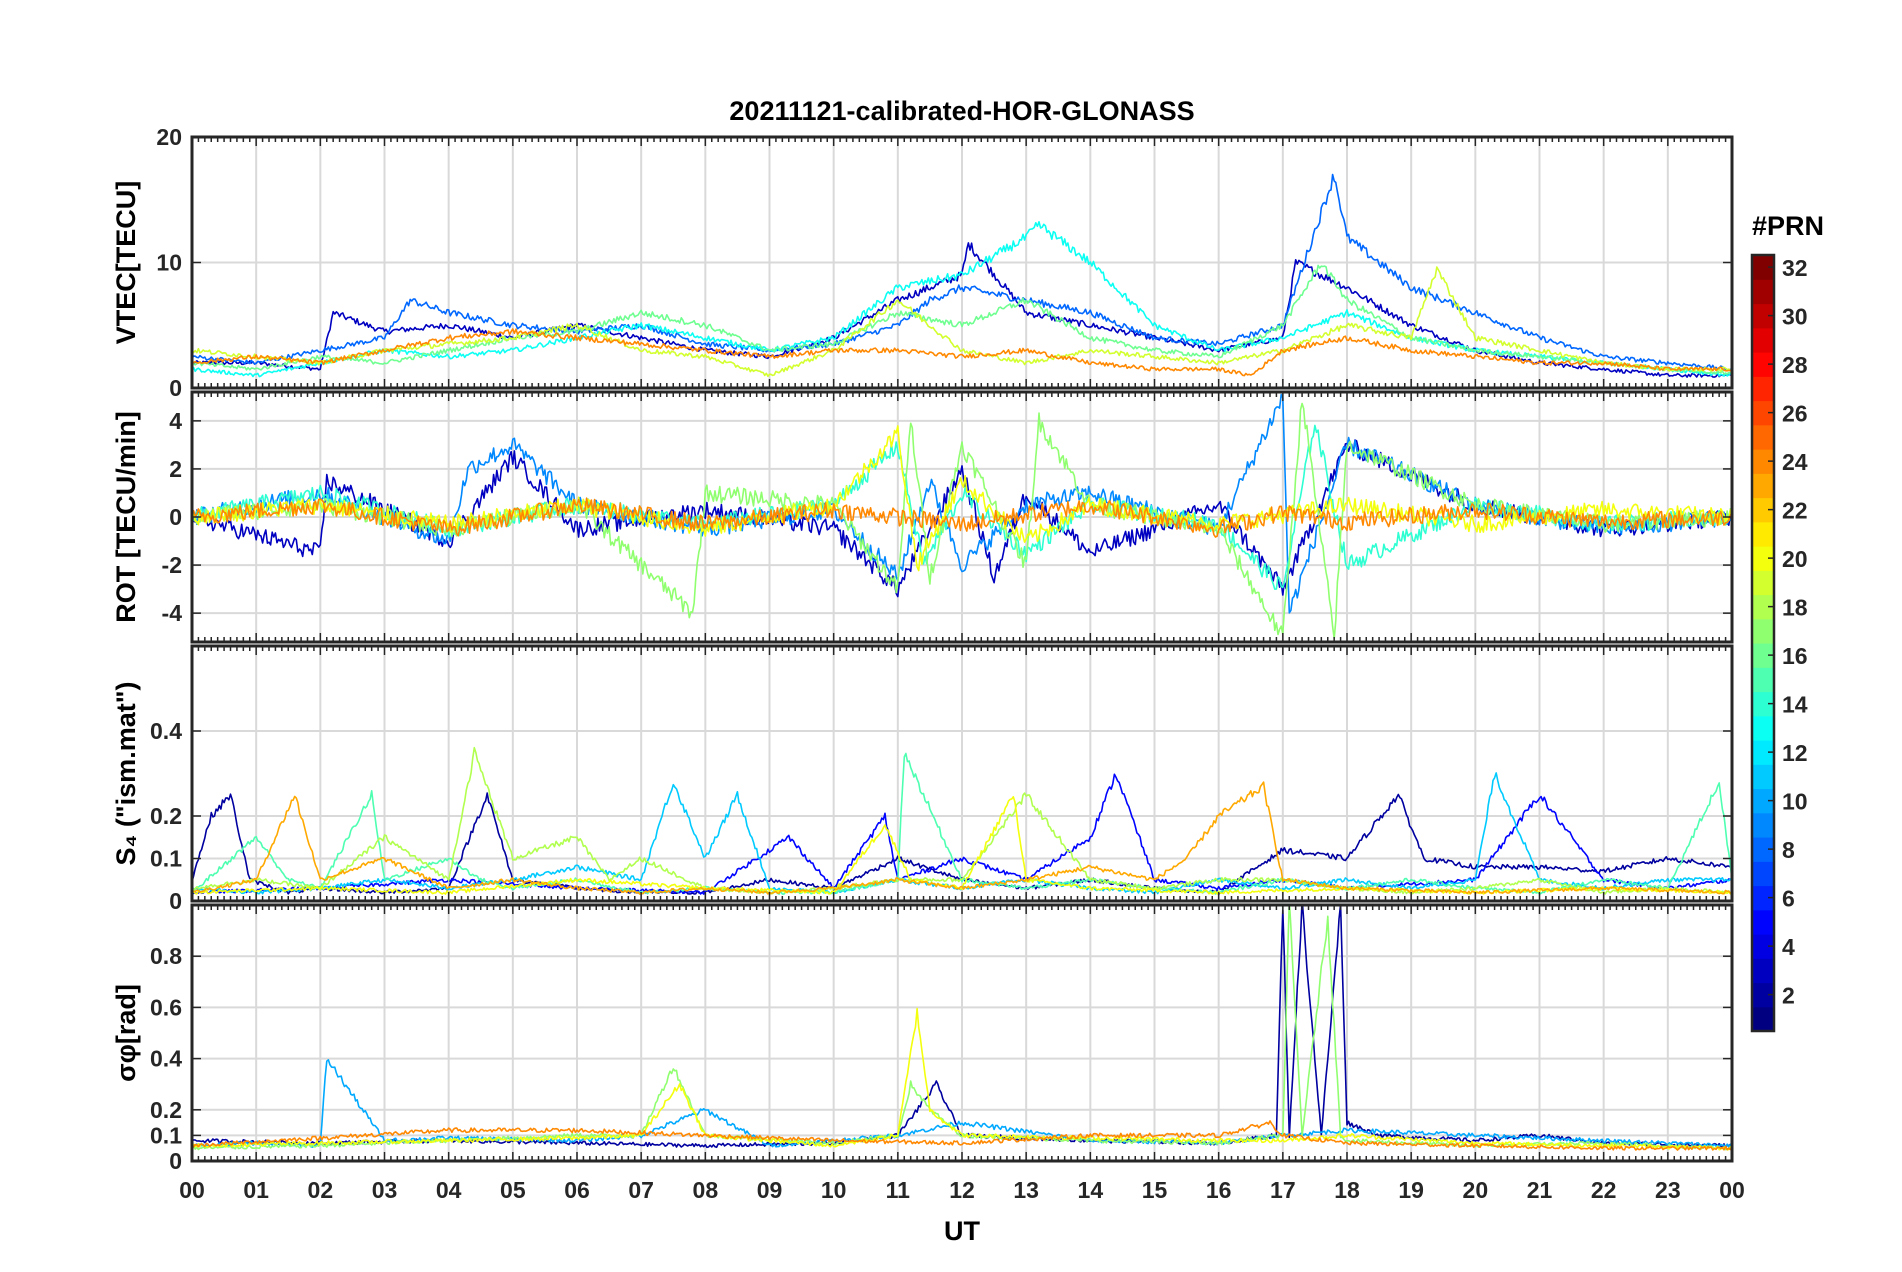 This screenshot has width=1902, height=1272. What do you see at coordinates (1795, 802) in the screenshot?
I see `colorbar-tick-label: 10` at bounding box center [1795, 802].